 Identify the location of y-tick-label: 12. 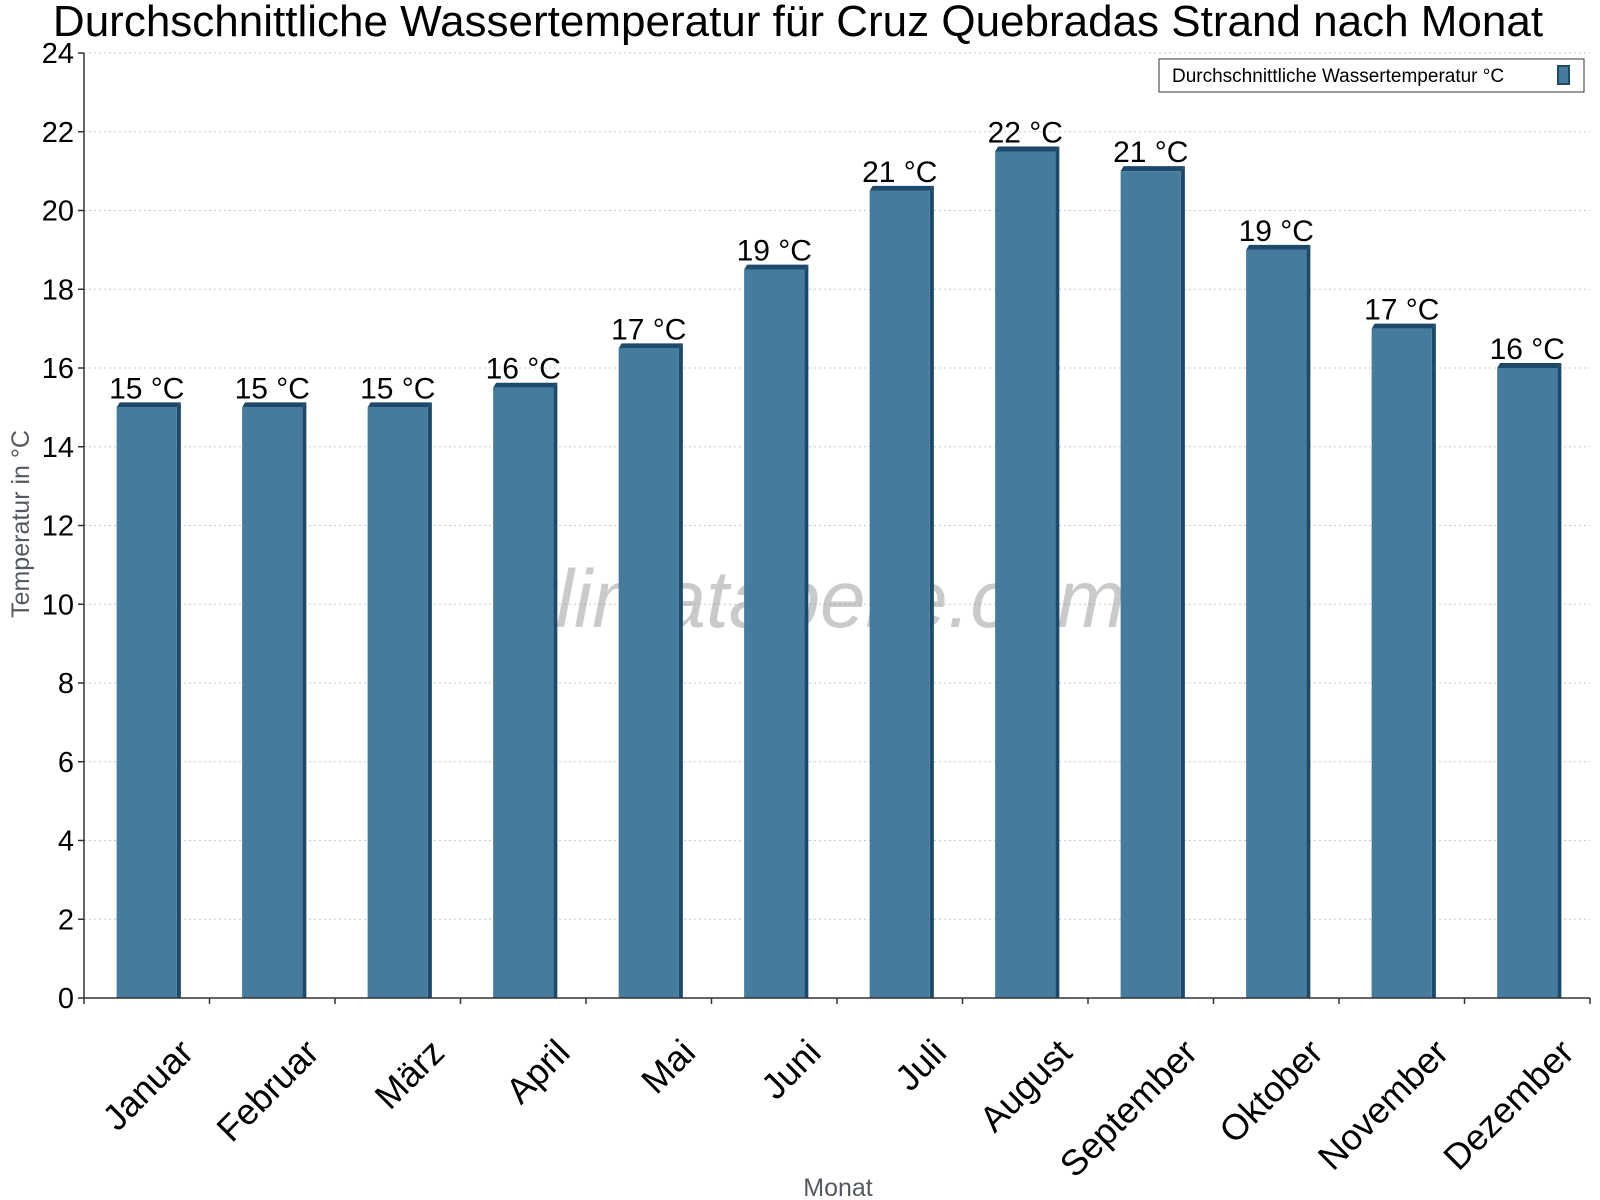
(58, 527).